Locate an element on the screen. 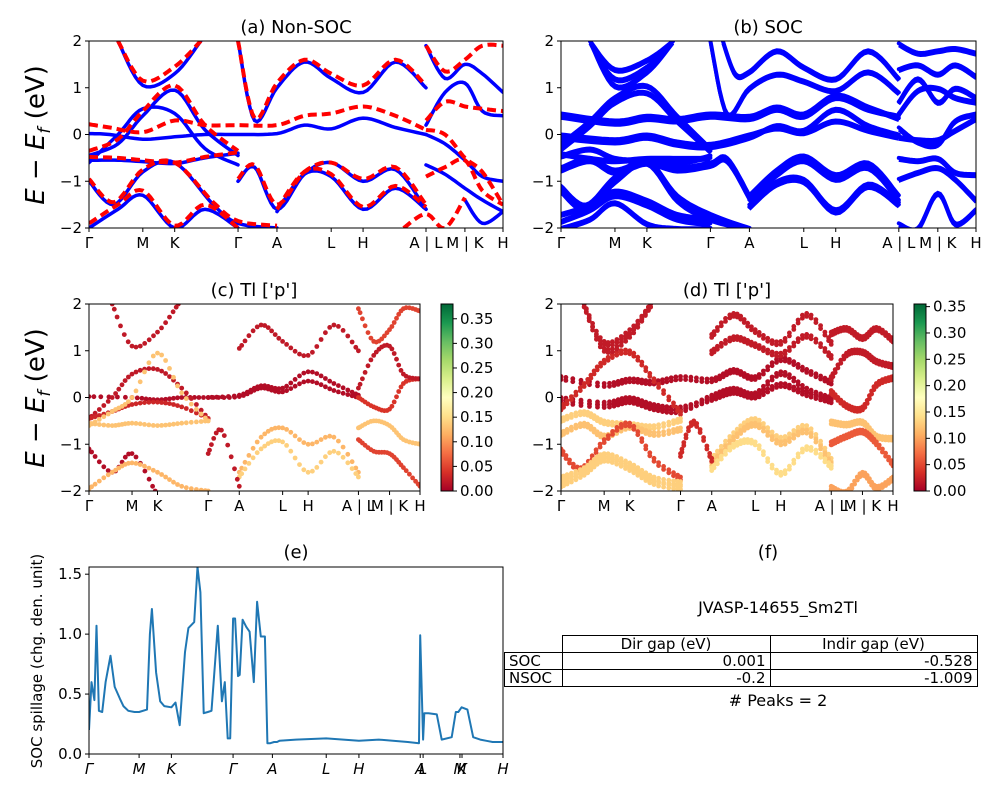 This screenshot has height=800, width=1000. x-tick-label: A is located at coordinates (271, 769).